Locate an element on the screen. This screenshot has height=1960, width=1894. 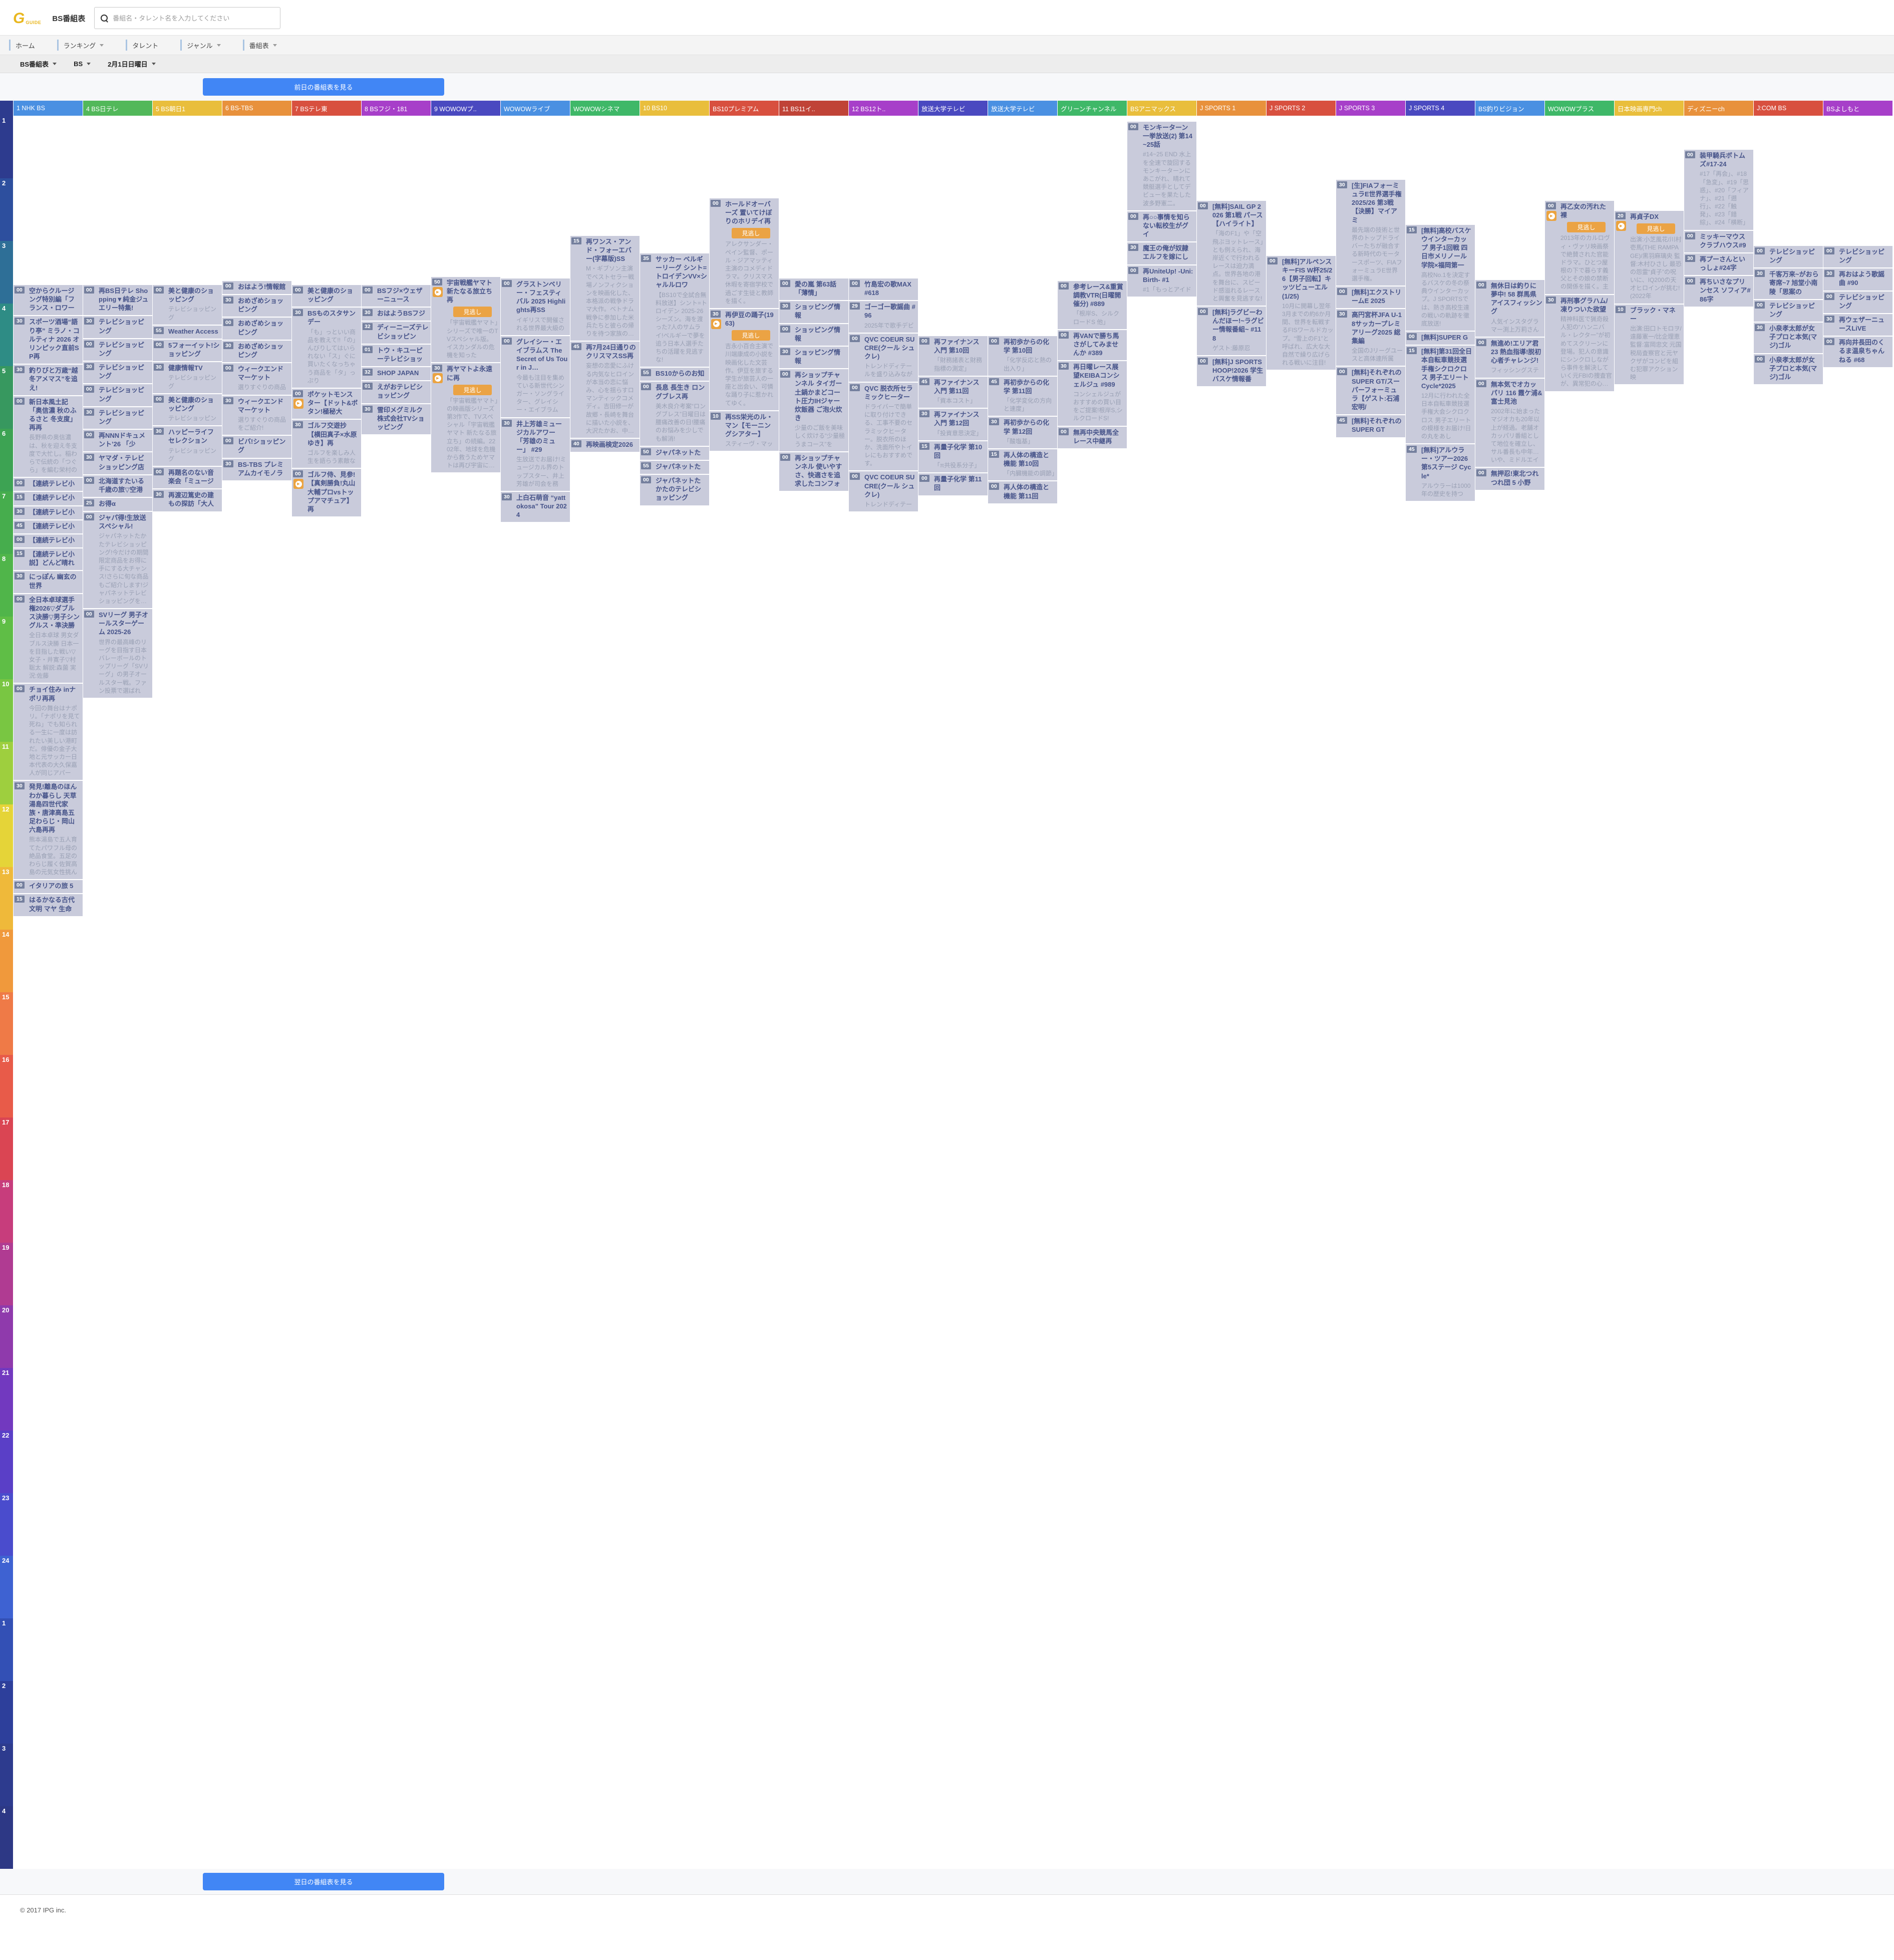
program-cell: 00 無押忍!東北つれつれ団 5 小野 is located at coordinates (1509, 479).